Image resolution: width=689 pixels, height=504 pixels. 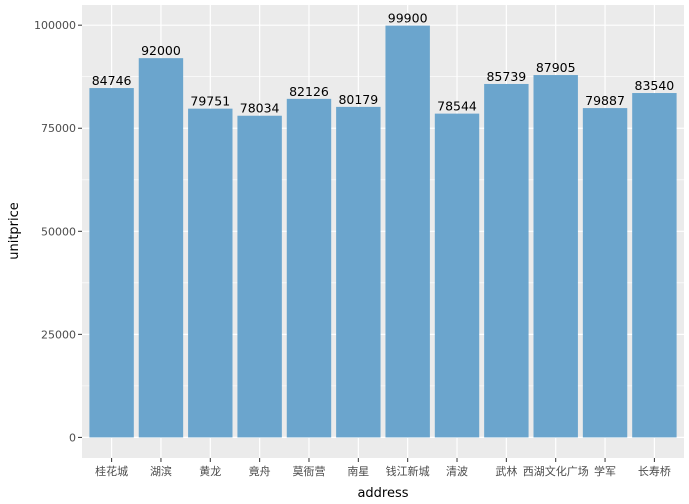 What do you see at coordinates (382, 493) in the screenshot?
I see `x-axis-title: address` at bounding box center [382, 493].